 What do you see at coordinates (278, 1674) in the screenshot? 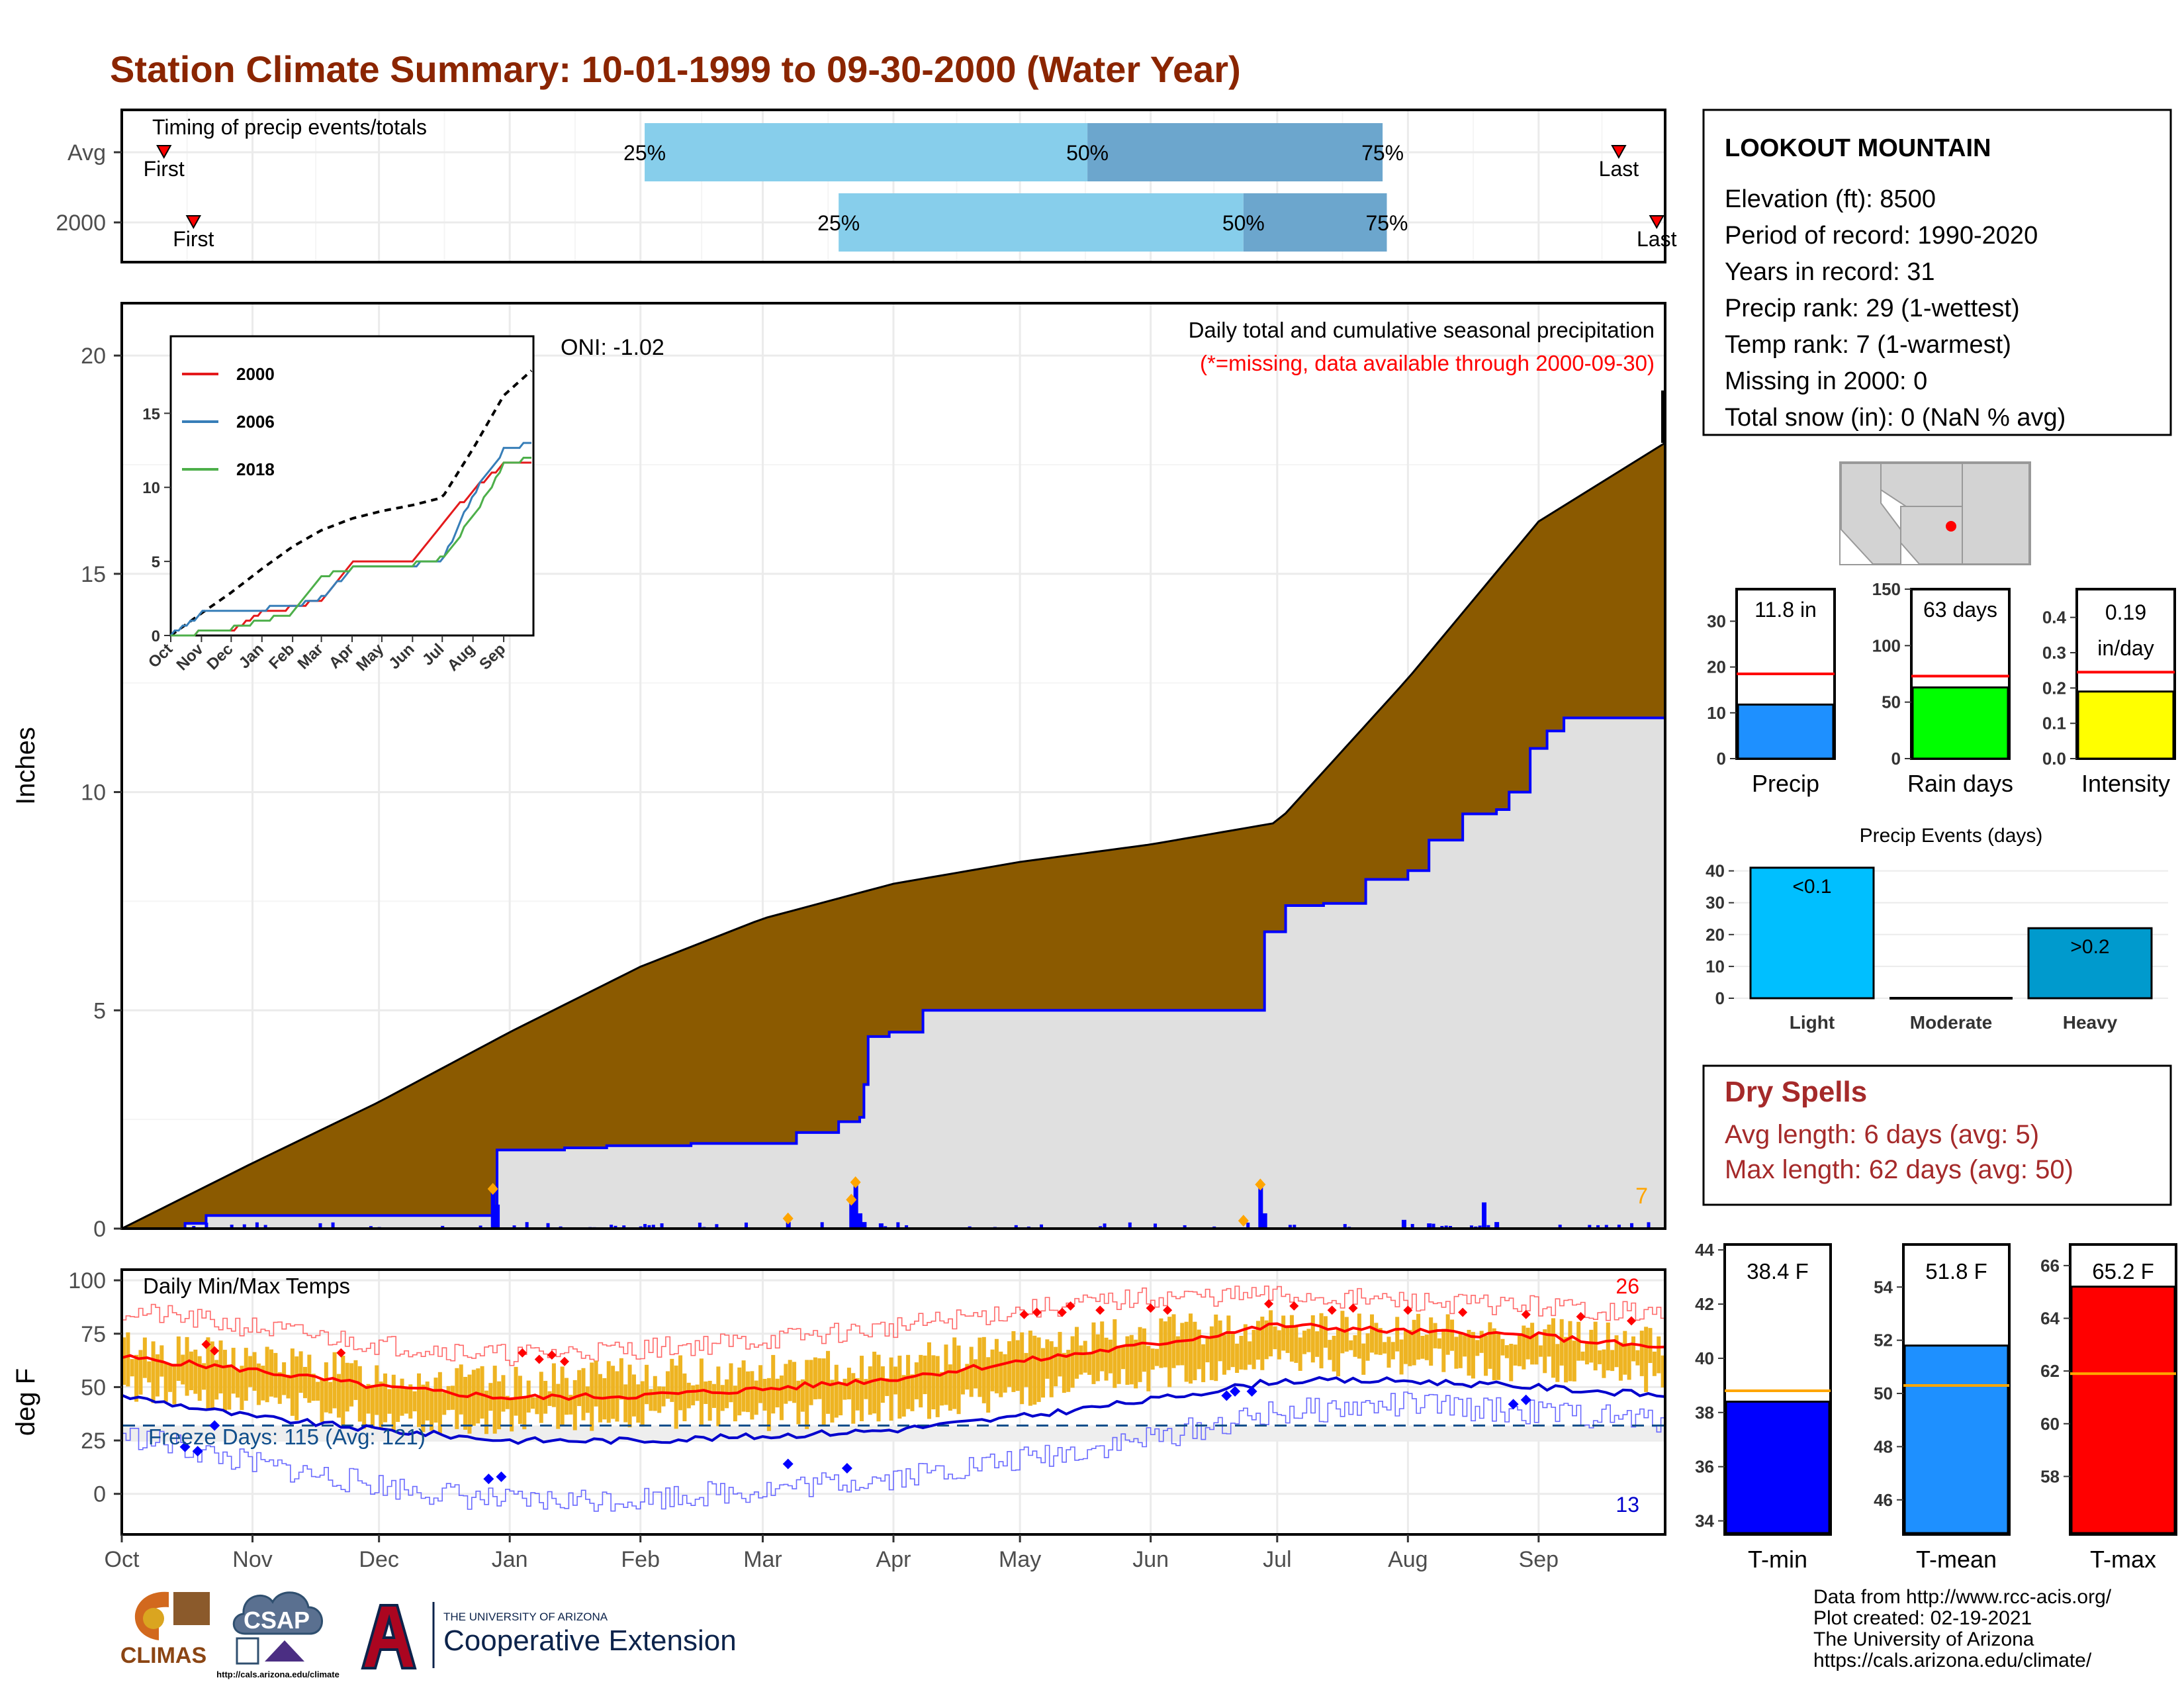
I see `csap-url: http://cals.arizona.edu/climate` at bounding box center [278, 1674].